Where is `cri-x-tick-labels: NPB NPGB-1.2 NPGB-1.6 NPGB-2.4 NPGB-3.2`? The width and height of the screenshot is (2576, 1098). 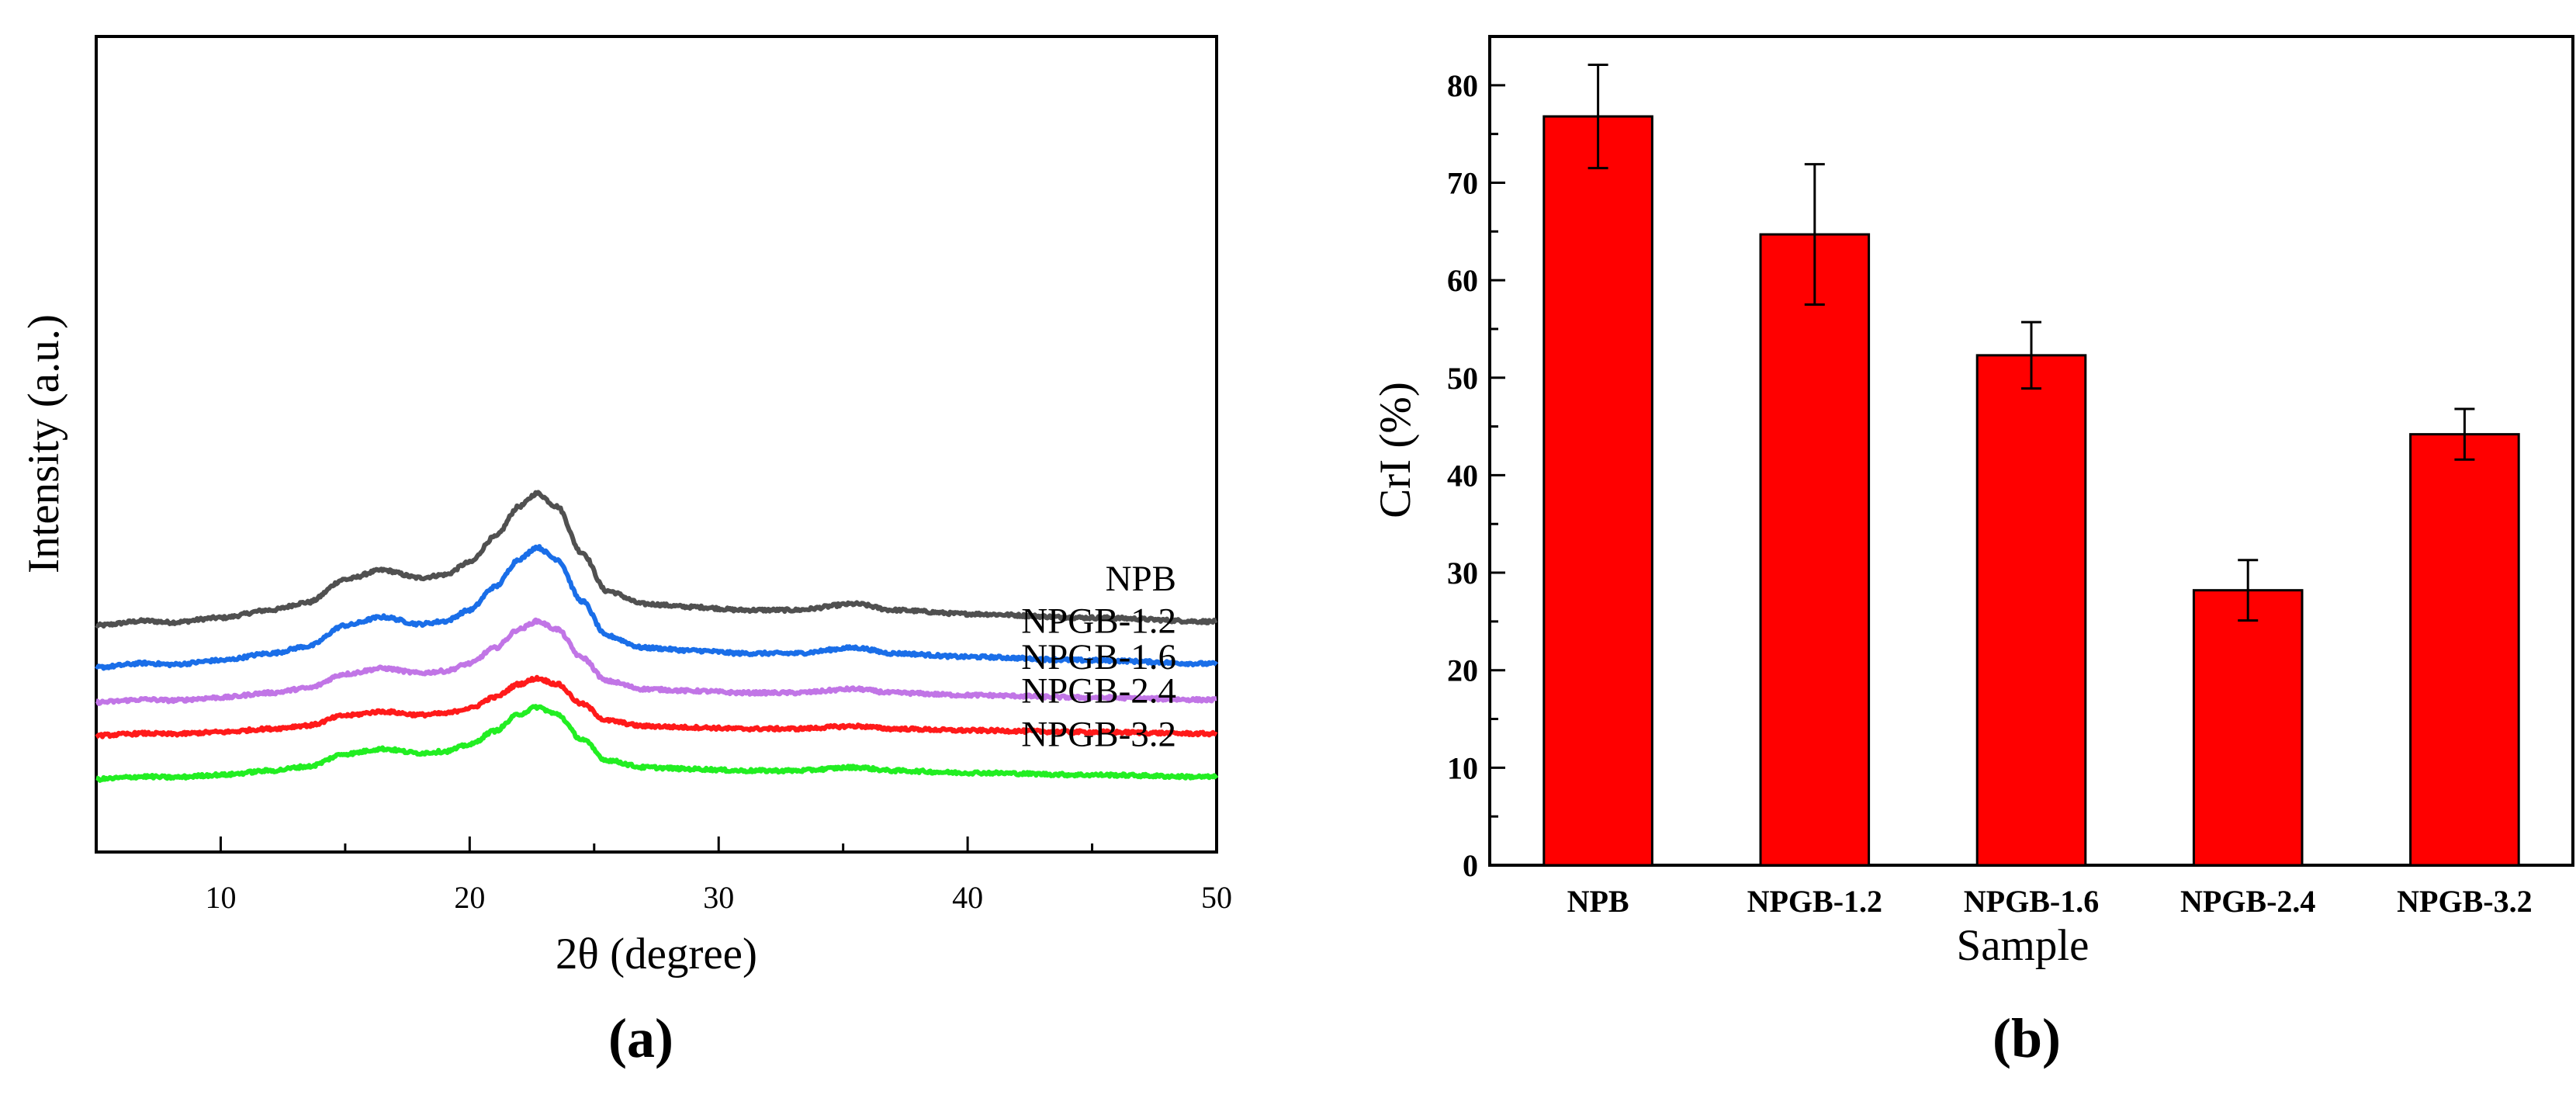
cri-x-tick-labels: NPB NPGB-1.2 NPGB-1.6 NPGB-2.4 NPGB-3.2 is located at coordinates (2050, 902).